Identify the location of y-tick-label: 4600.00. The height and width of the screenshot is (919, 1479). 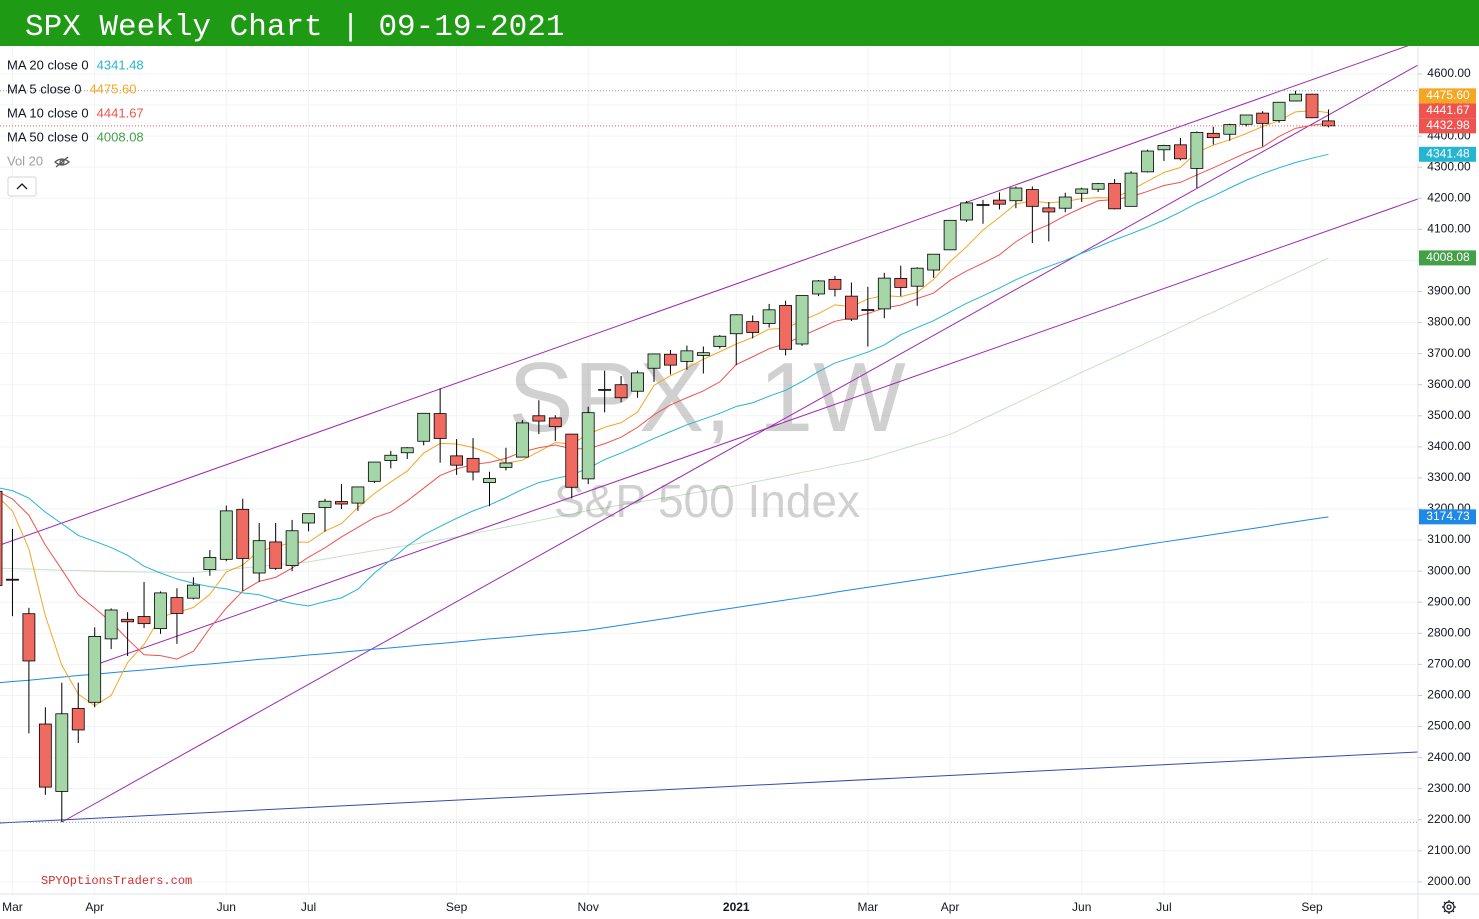
(1449, 73).